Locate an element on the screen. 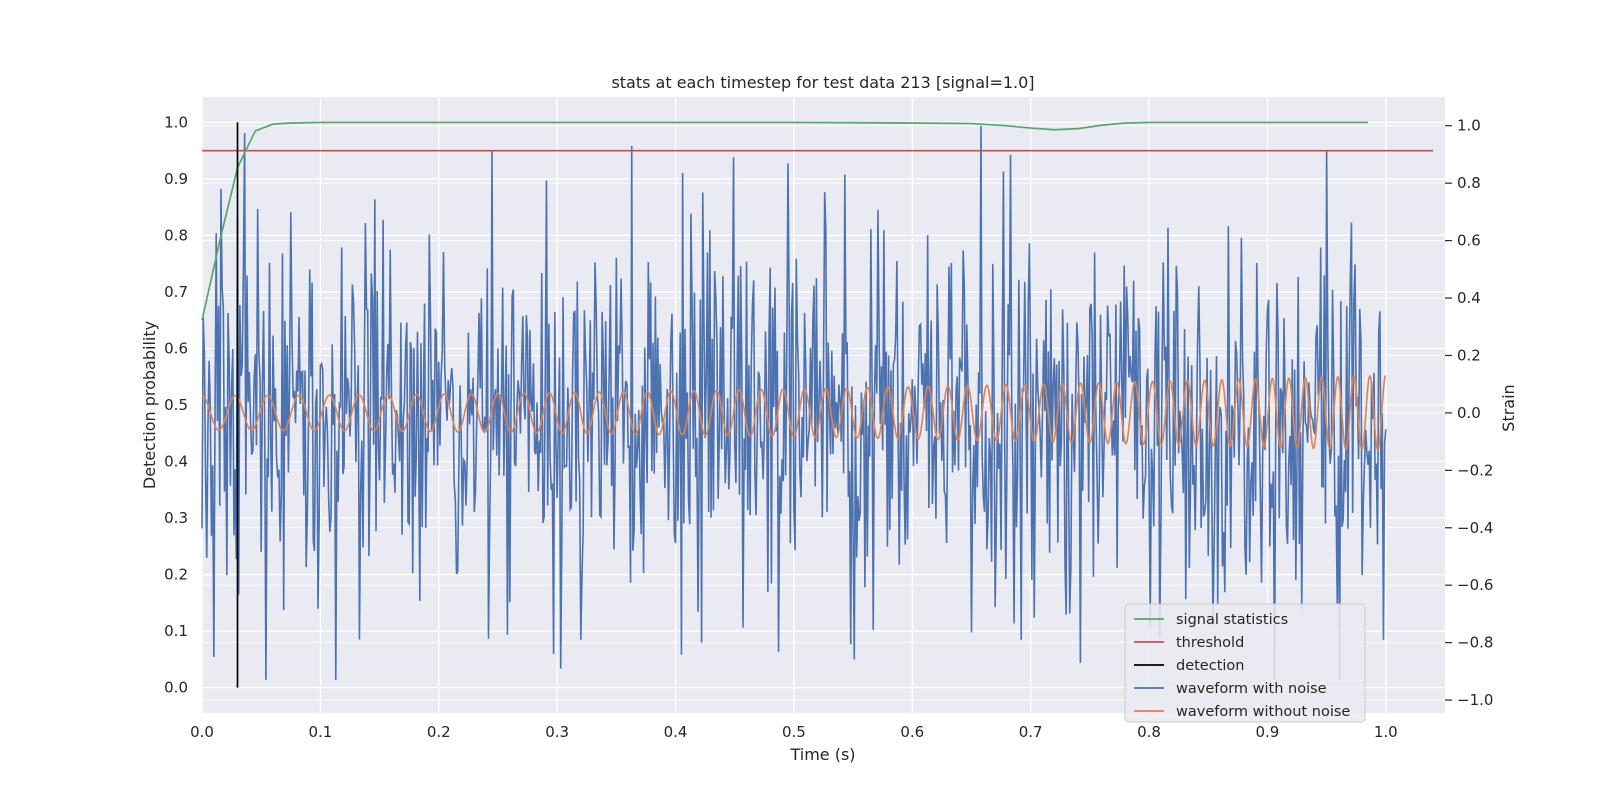 This screenshot has height=800, width=1600. y-right-tick-label: −0.8 is located at coordinates (1475, 643).